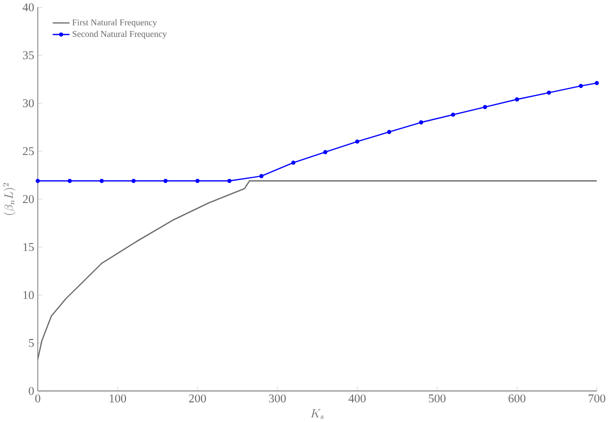  I want to click on y-tick-label: 25, so click(28, 150).